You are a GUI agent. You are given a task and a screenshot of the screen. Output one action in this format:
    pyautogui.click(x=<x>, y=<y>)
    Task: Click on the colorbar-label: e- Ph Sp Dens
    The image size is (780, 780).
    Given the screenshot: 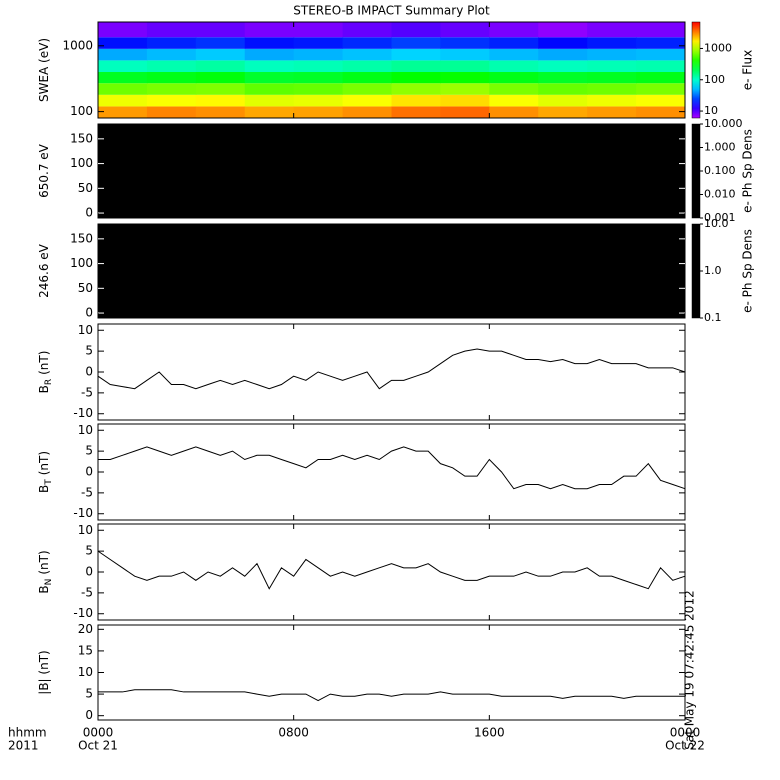 What is the action you would take?
    pyautogui.click(x=748, y=271)
    